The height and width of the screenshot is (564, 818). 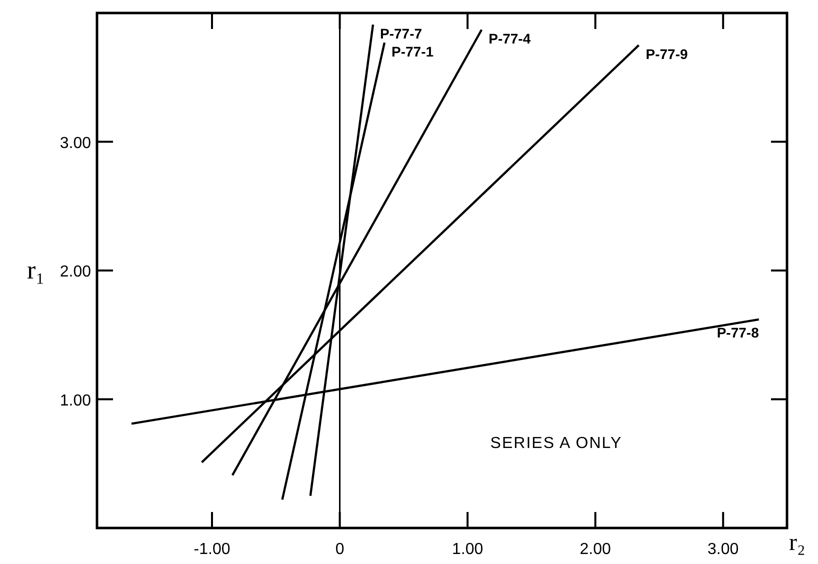 I want to click on x-tick-label: 3.00, so click(x=723, y=549).